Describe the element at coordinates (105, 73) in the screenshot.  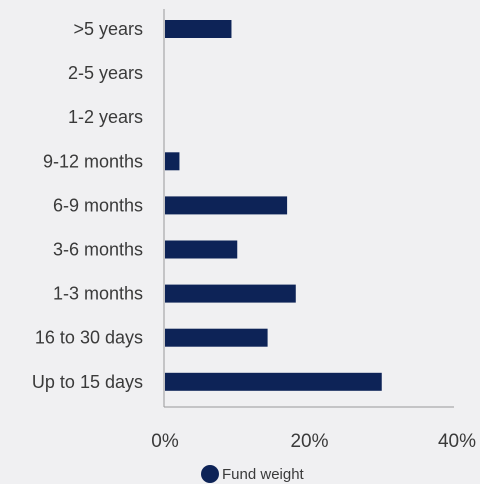
I see `category-label: 2-5 years` at that location.